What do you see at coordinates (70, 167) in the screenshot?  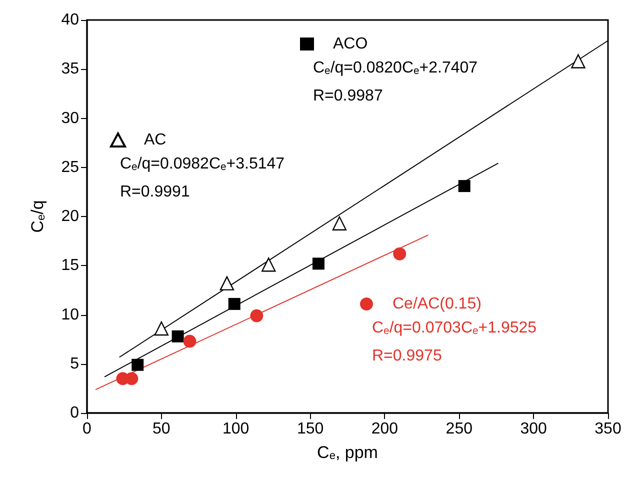 I see `y-tick-label: 25` at bounding box center [70, 167].